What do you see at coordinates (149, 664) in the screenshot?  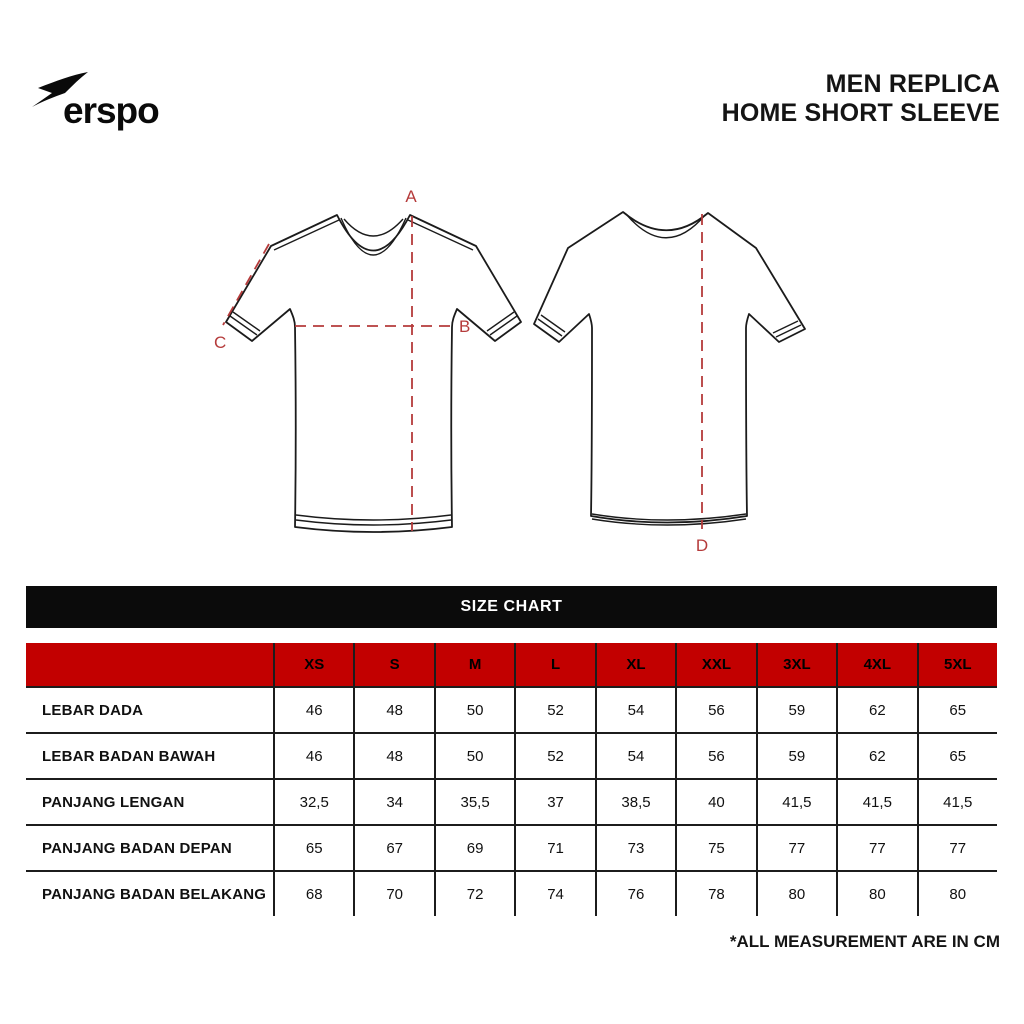 I see `size-table-corner-cell` at bounding box center [149, 664].